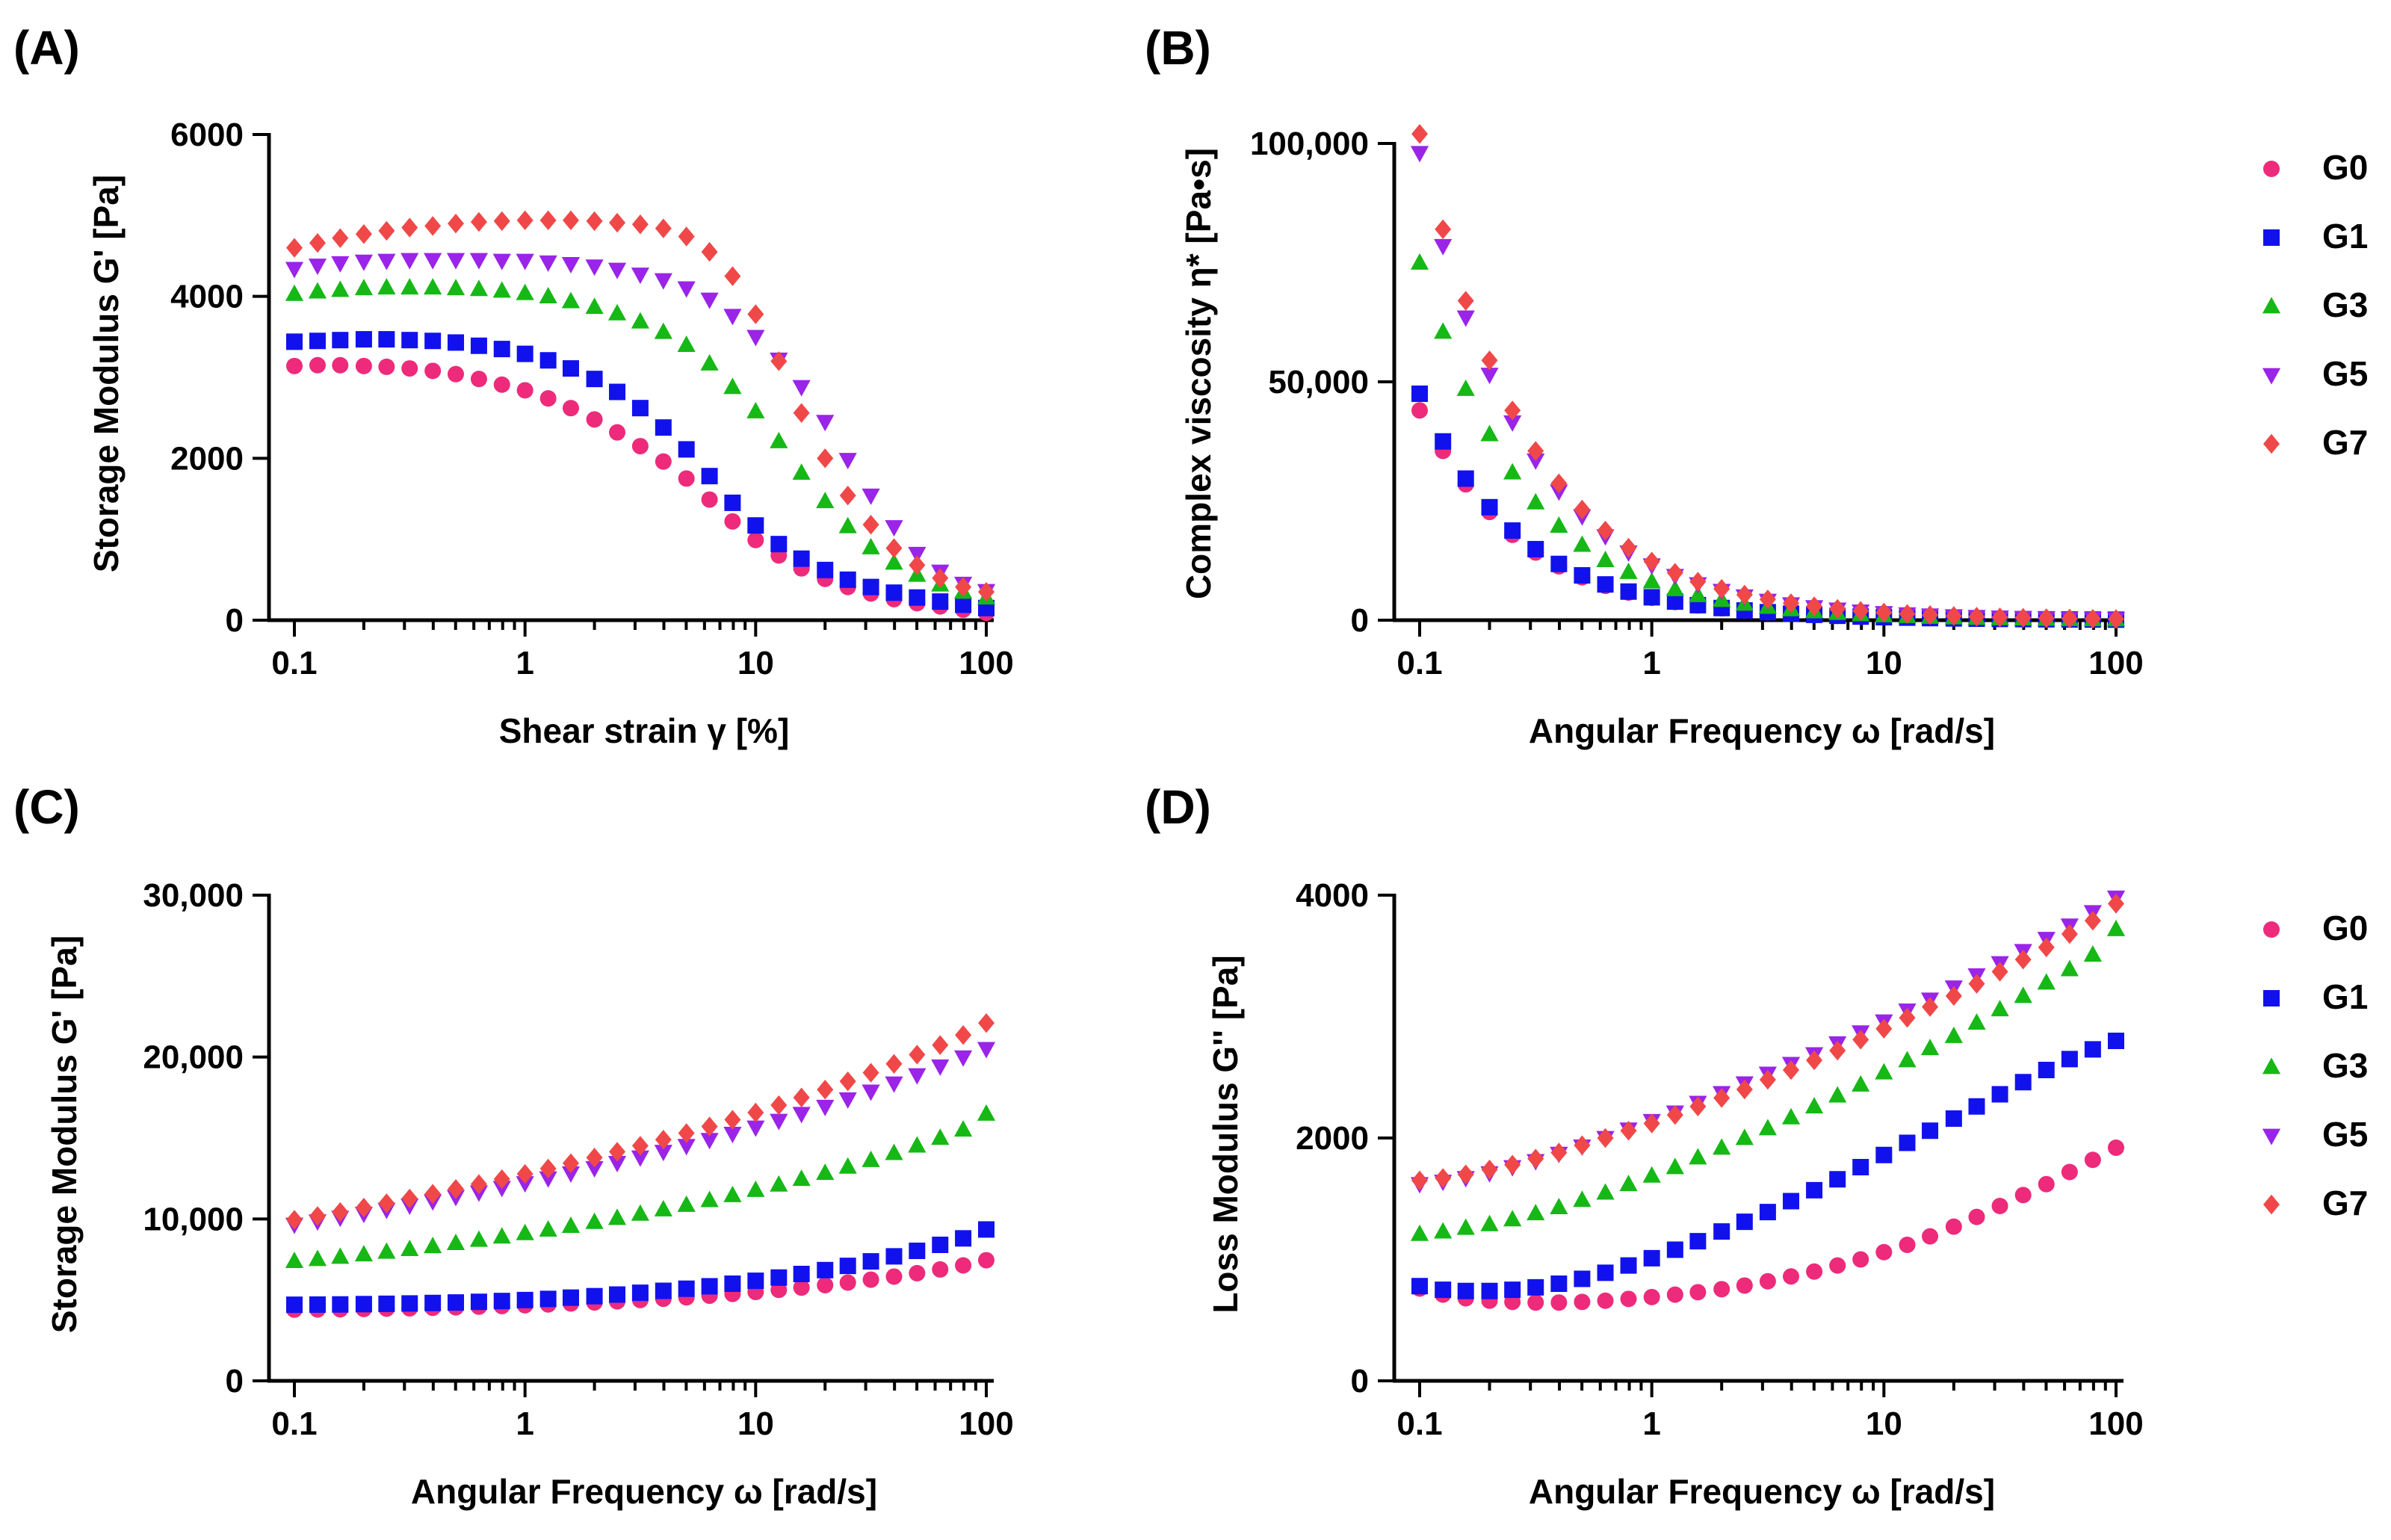 This screenshot has height=1540, width=2391. What do you see at coordinates (1178, 48) in the screenshot?
I see `panel-b-label: (B)` at bounding box center [1178, 48].